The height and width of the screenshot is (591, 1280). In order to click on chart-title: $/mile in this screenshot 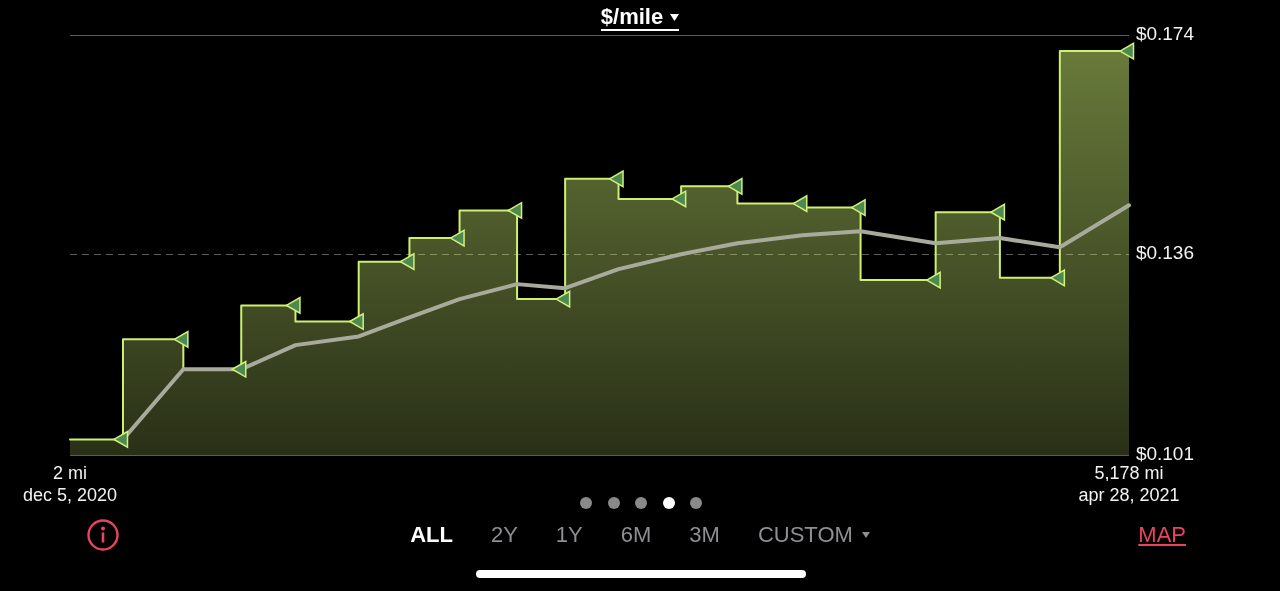, I will do `click(632, 16)`.